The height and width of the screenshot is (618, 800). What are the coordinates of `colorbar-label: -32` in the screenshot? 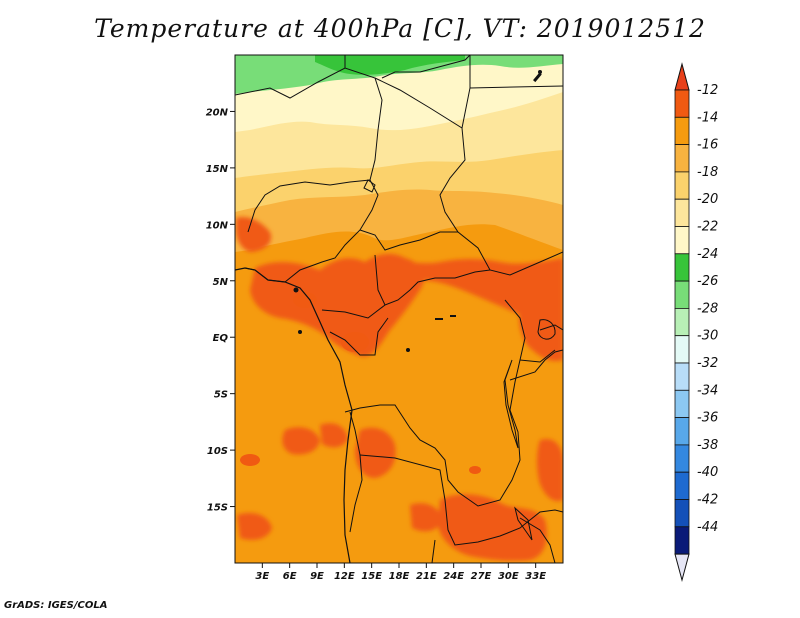 It's located at (707, 363).